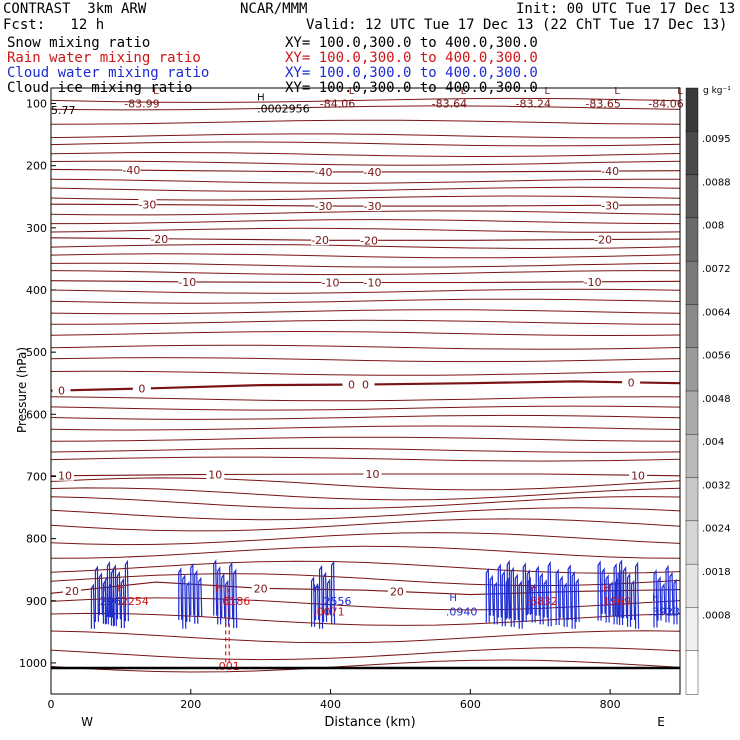  Describe the element at coordinates (369, 722) in the screenshot. I see `x-axis-label: Distance (km)` at that location.